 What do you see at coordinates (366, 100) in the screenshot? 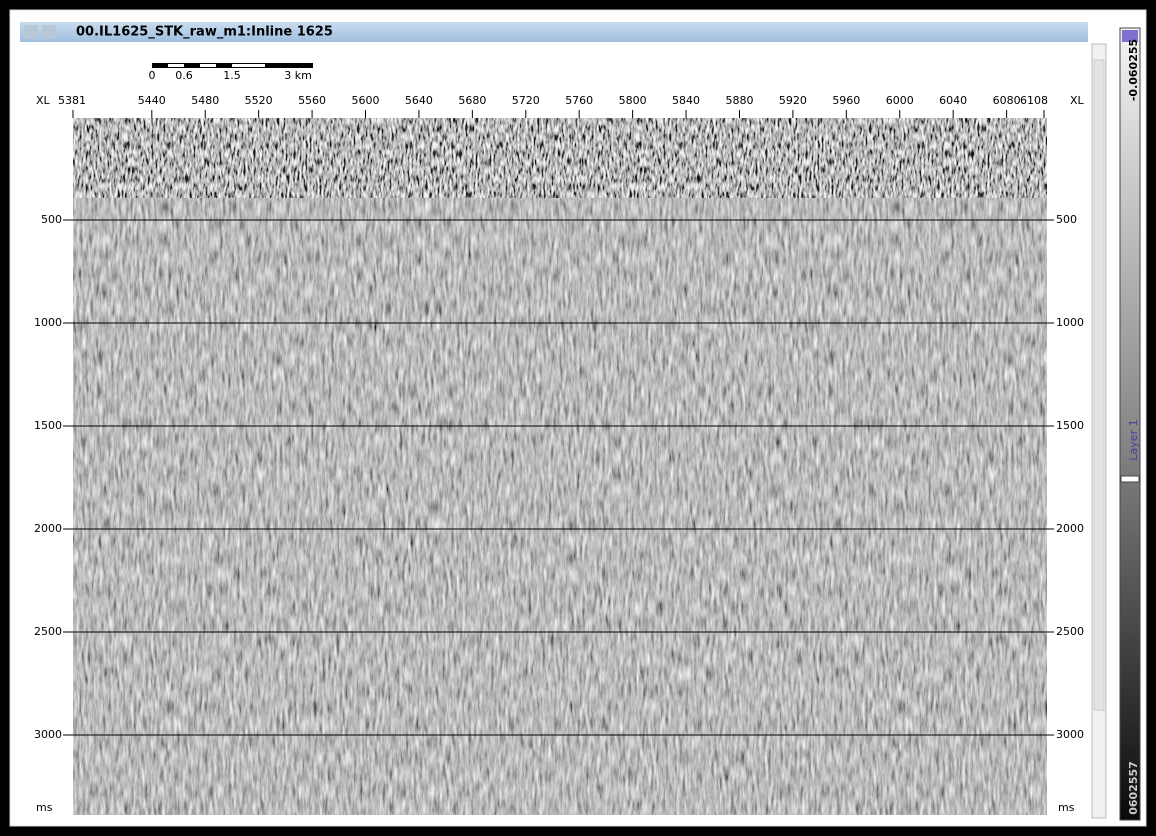
I see `x-tick-label: 5600` at bounding box center [366, 100].